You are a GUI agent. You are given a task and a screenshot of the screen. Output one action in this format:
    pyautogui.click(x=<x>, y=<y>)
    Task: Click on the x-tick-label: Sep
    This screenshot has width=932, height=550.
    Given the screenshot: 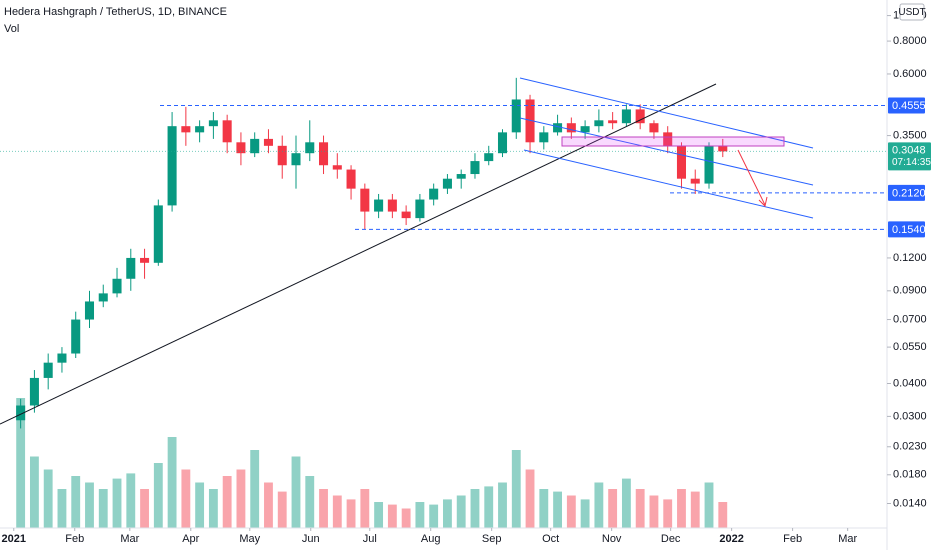 What is the action you would take?
    pyautogui.click(x=492, y=539)
    